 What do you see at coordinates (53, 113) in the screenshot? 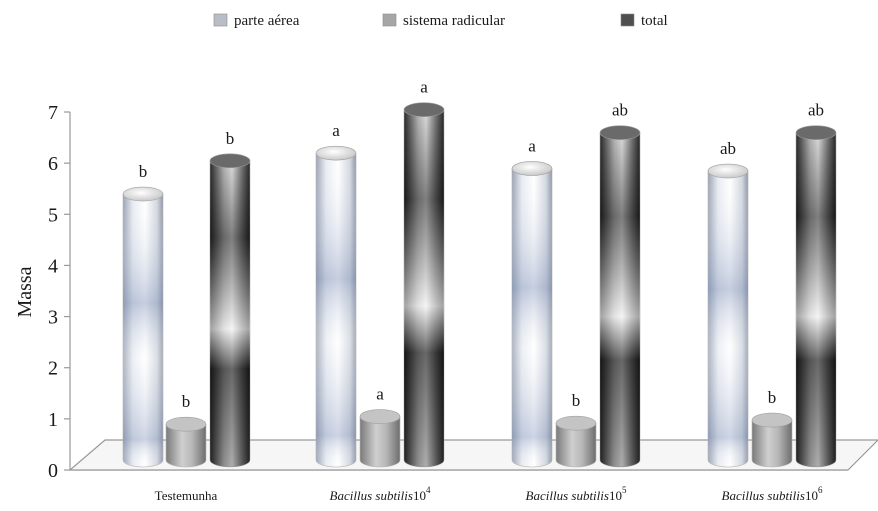
I see `y-tick-label: 7` at bounding box center [53, 113].